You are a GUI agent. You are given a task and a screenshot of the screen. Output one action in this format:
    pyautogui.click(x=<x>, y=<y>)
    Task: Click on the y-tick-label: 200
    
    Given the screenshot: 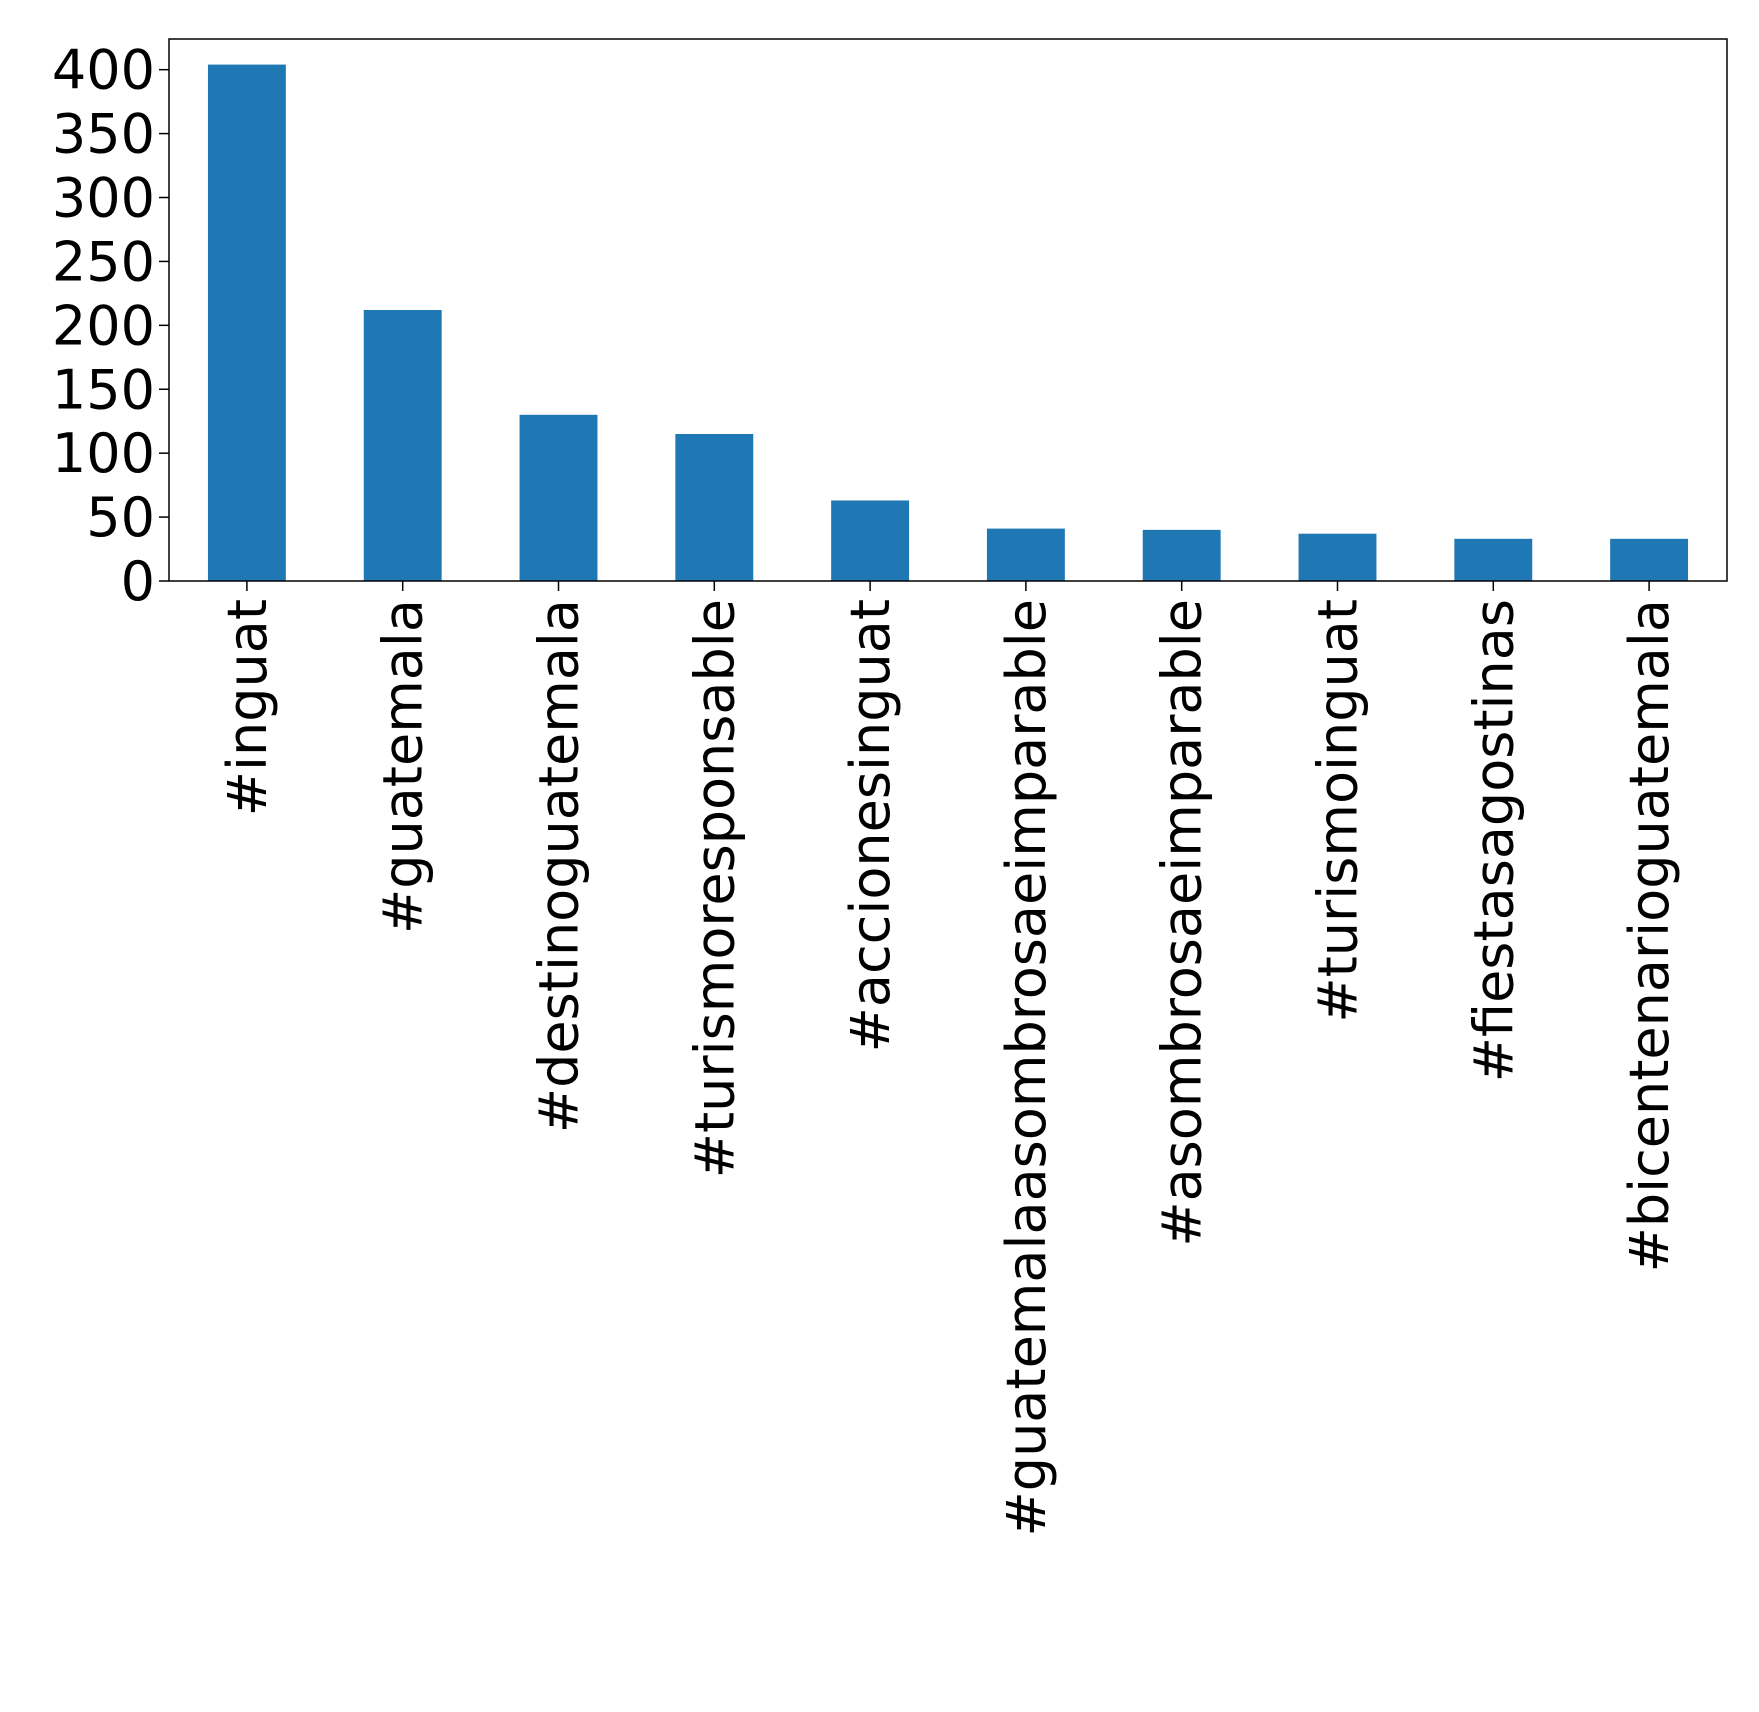 What is the action you would take?
    pyautogui.click(x=103, y=325)
    